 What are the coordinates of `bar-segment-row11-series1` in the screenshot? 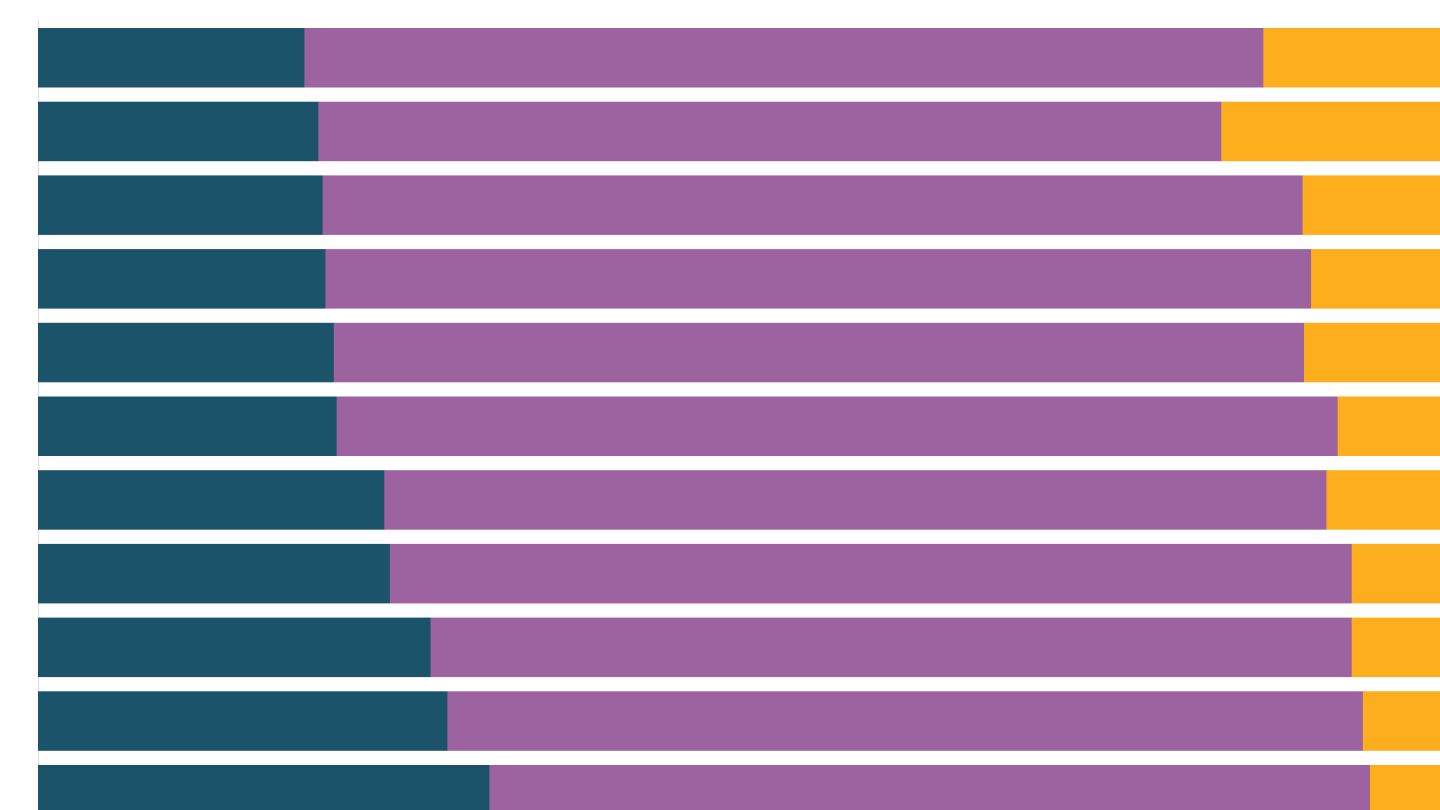 It's located at (264, 787).